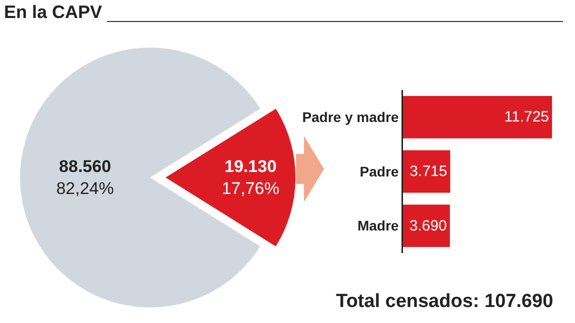 The width and height of the screenshot is (575, 323). I want to click on y-tick-label: Padre, so click(379, 171).